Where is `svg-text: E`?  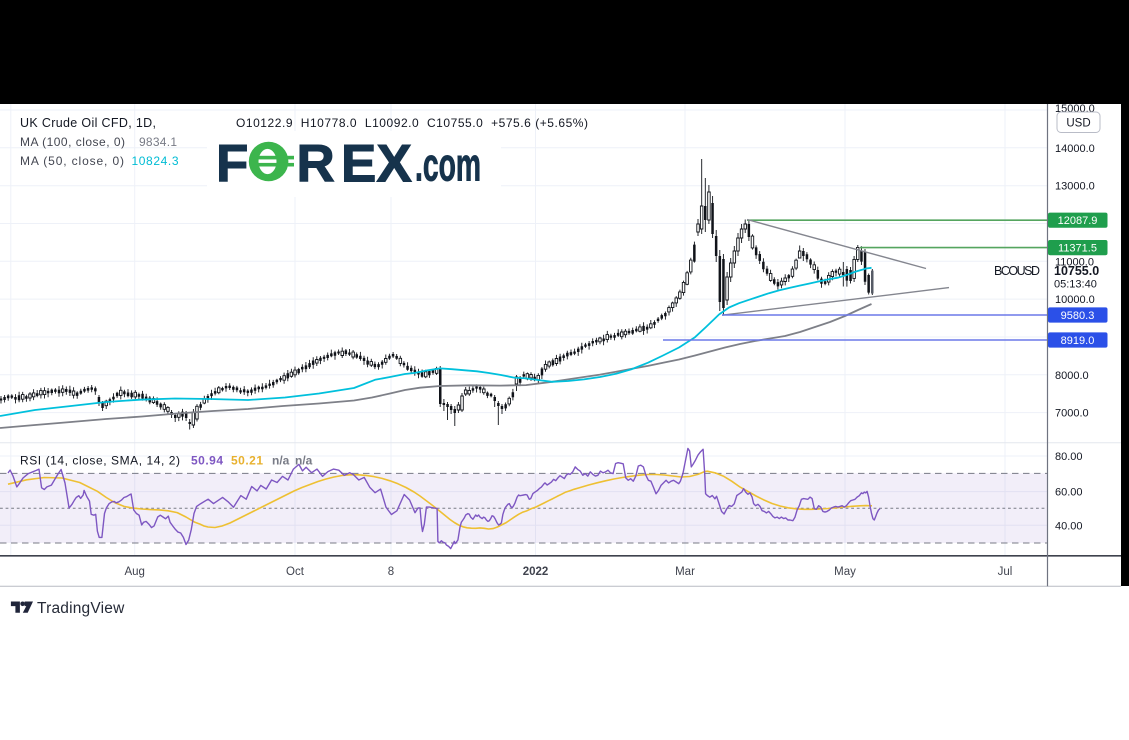 svg-text: E is located at coordinates (358, 164).